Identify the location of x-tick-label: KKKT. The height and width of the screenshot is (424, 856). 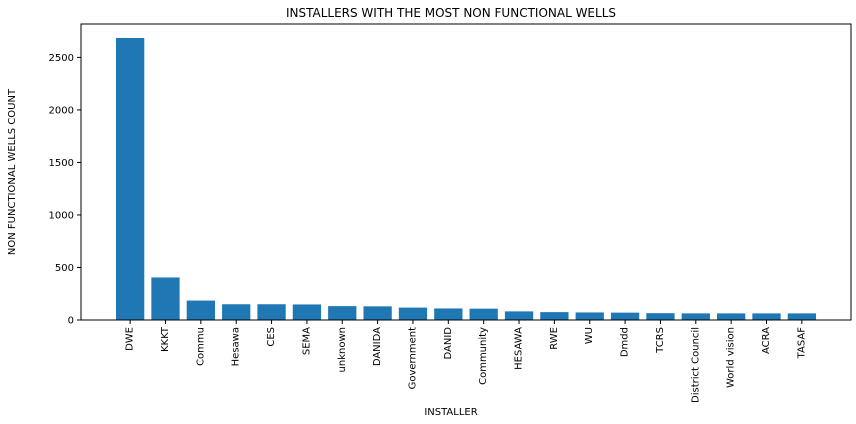
(165, 339).